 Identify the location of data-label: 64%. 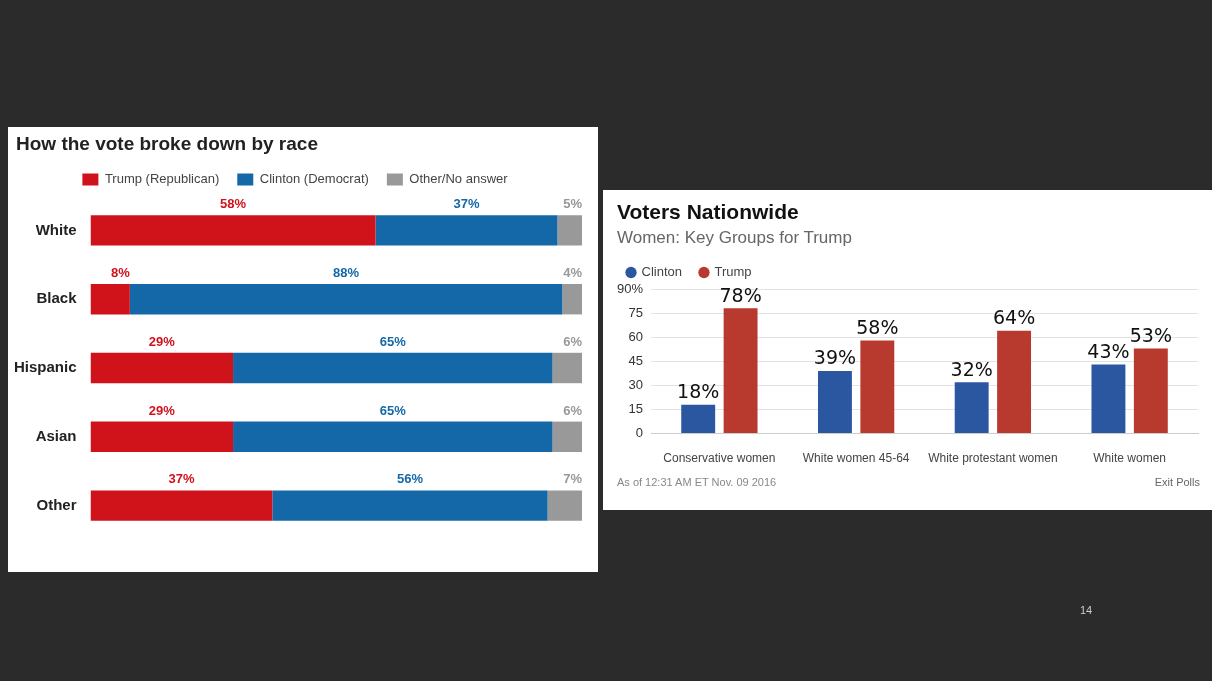
(1014, 317).